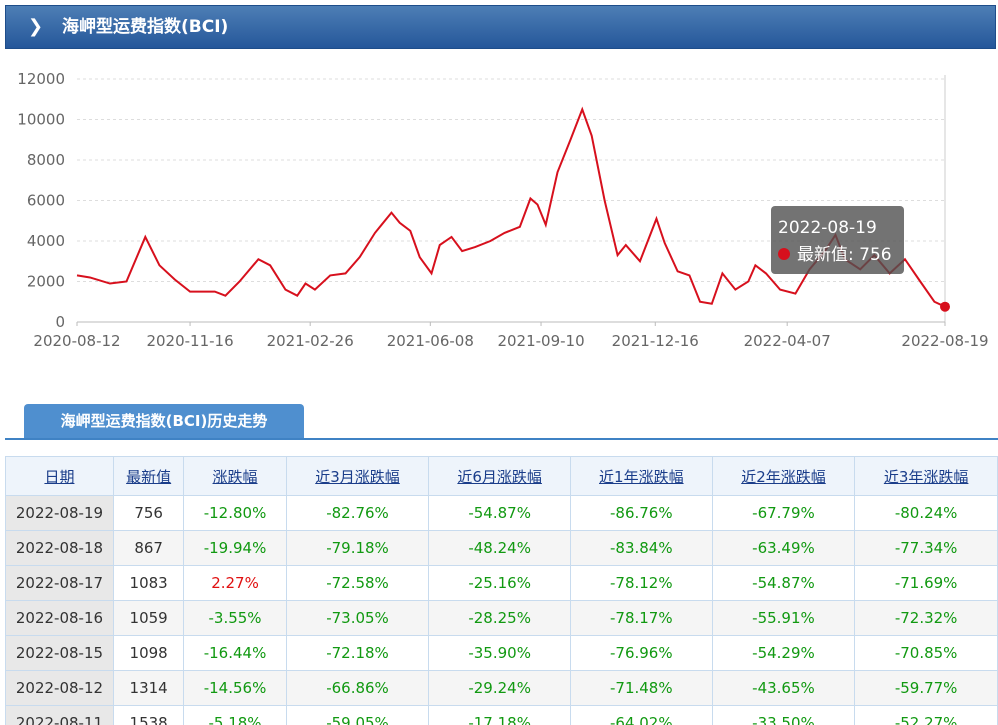  What do you see at coordinates (357, 513) in the screenshot?
I see `table-cell: -82.76%` at bounding box center [357, 513].